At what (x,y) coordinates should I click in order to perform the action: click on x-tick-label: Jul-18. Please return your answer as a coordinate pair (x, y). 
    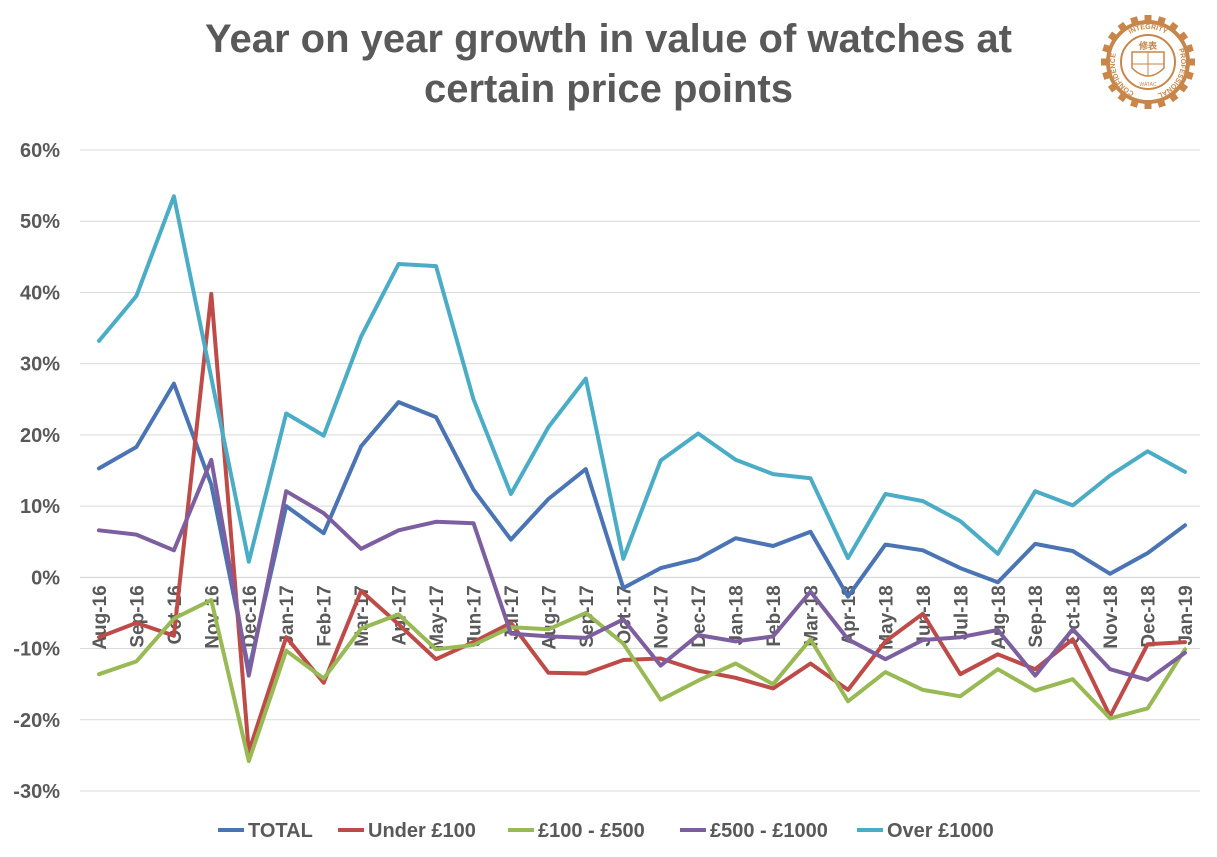
    Looking at the image, I should click on (961, 612).